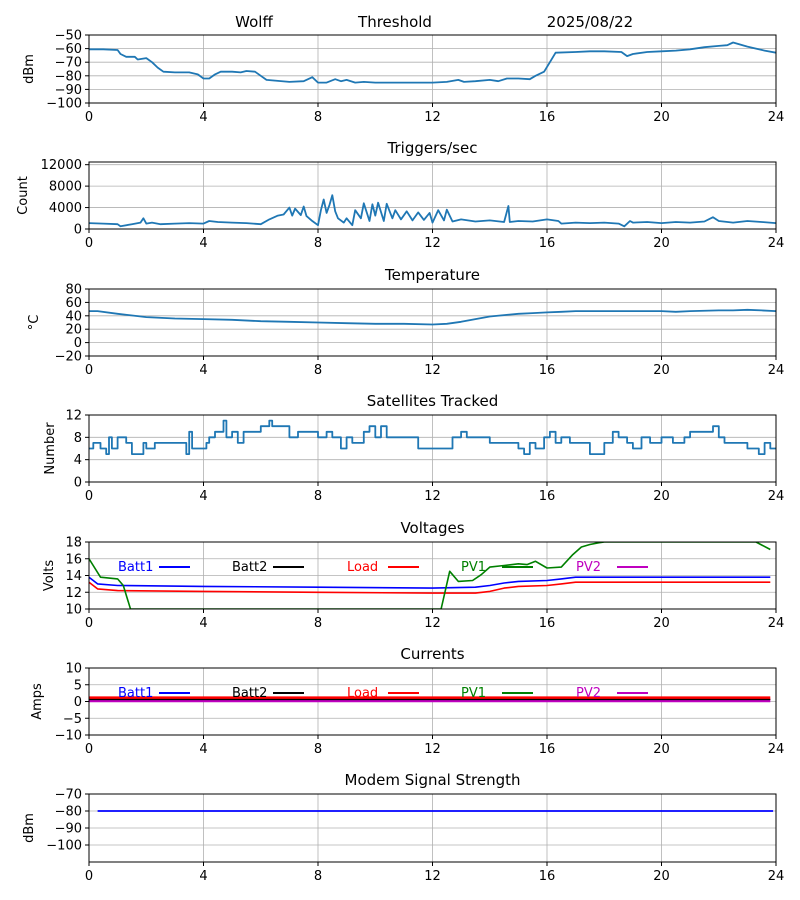  I want to click on y-tick-label: −60, so click(68, 49).